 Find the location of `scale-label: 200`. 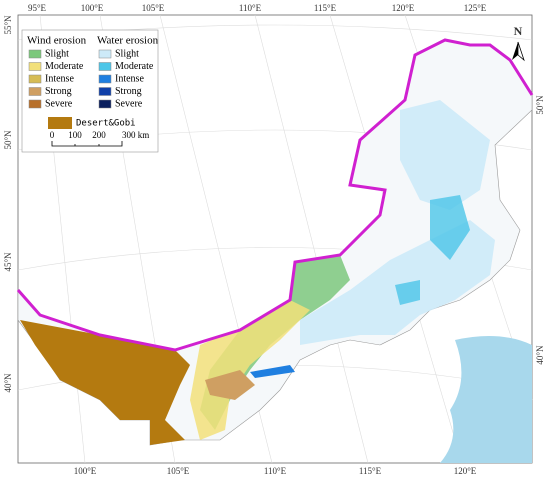

scale-label: 200 is located at coordinates (99, 135).